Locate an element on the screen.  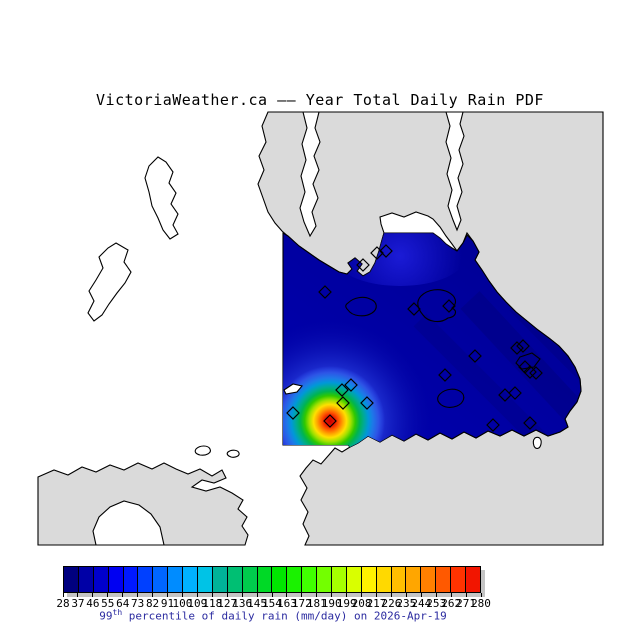
colorbar-tick-label: 46 is located at coordinates (93, 603).